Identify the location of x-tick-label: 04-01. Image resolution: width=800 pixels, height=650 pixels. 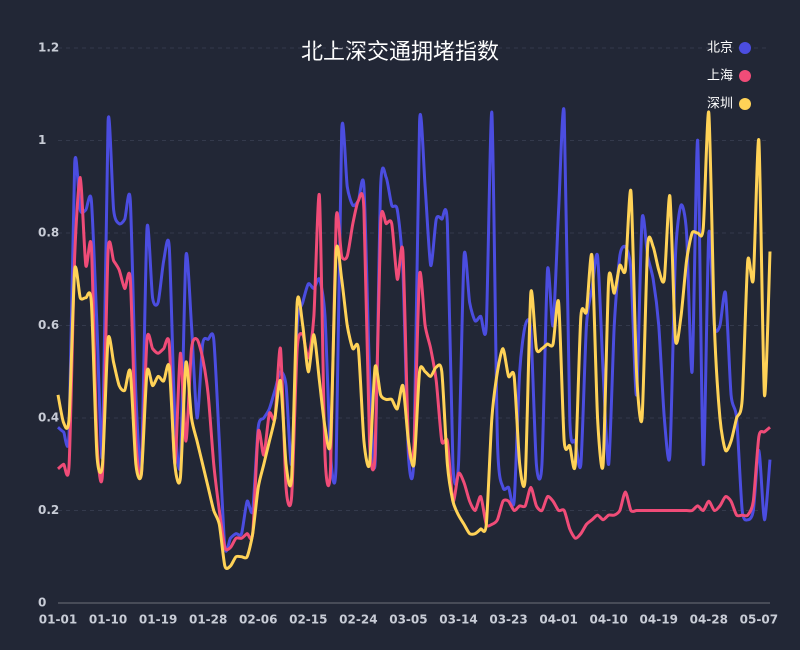
(558, 620).